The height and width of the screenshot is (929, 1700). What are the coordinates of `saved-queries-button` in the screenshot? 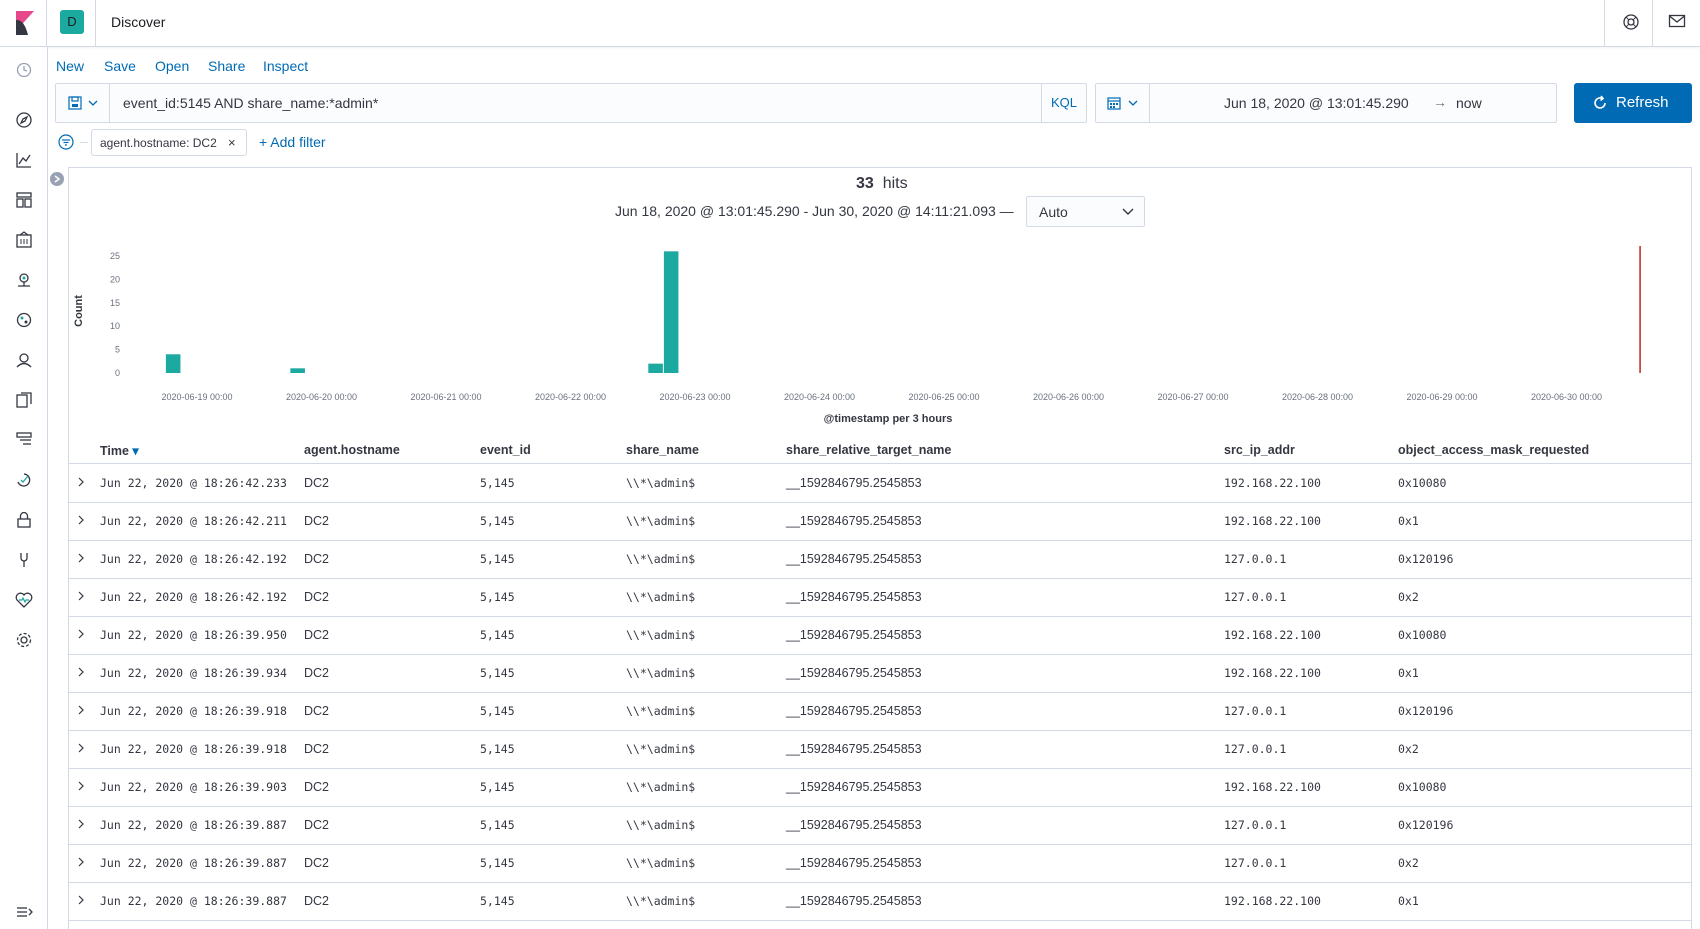 It's located at (83, 103).